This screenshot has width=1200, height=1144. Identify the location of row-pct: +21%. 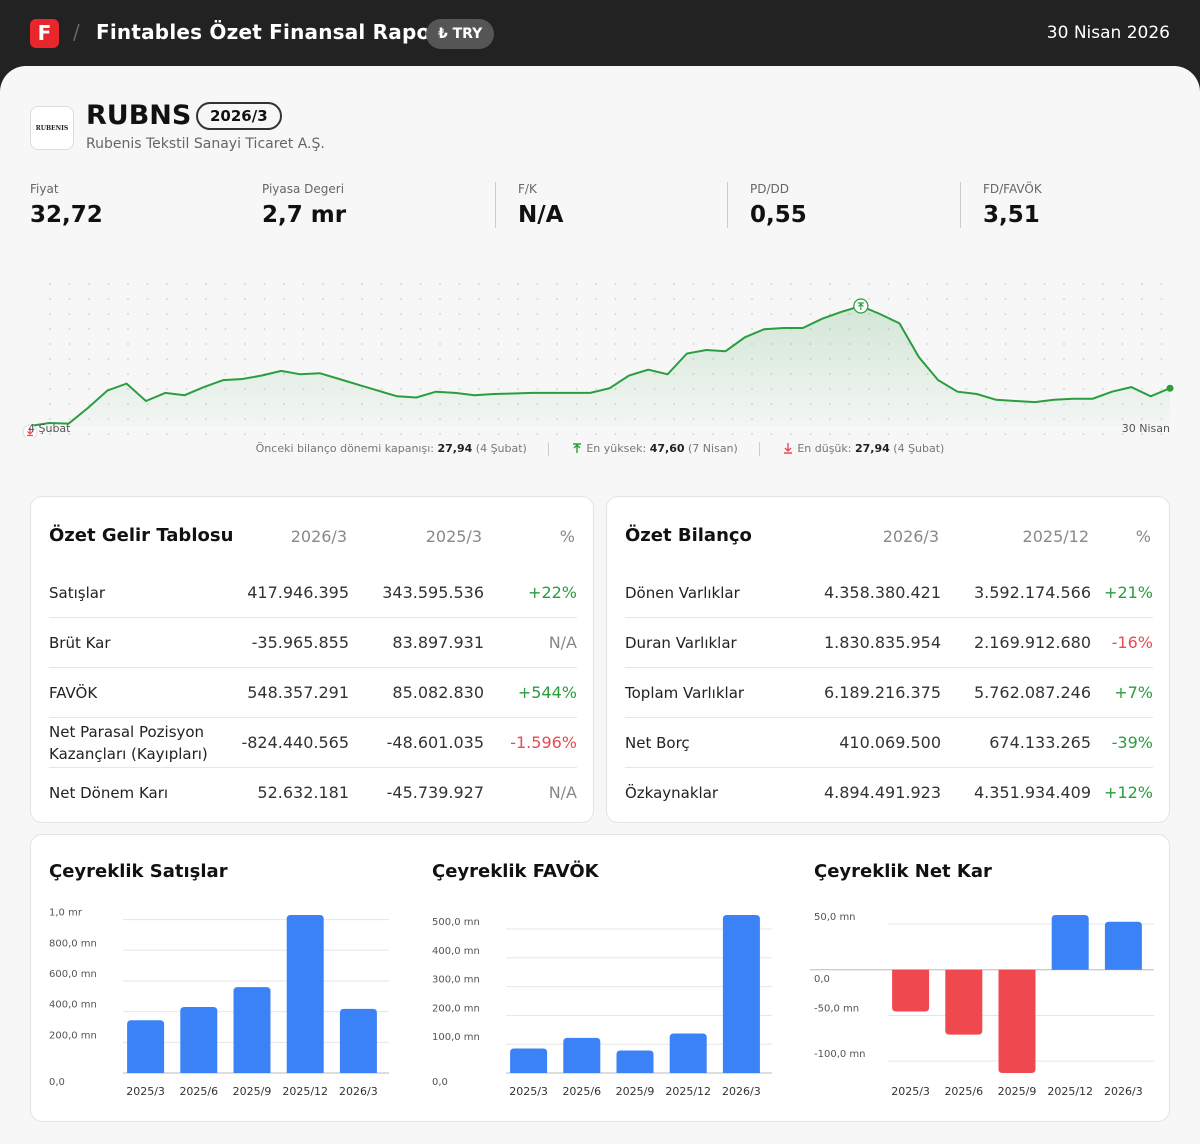
(1128, 592).